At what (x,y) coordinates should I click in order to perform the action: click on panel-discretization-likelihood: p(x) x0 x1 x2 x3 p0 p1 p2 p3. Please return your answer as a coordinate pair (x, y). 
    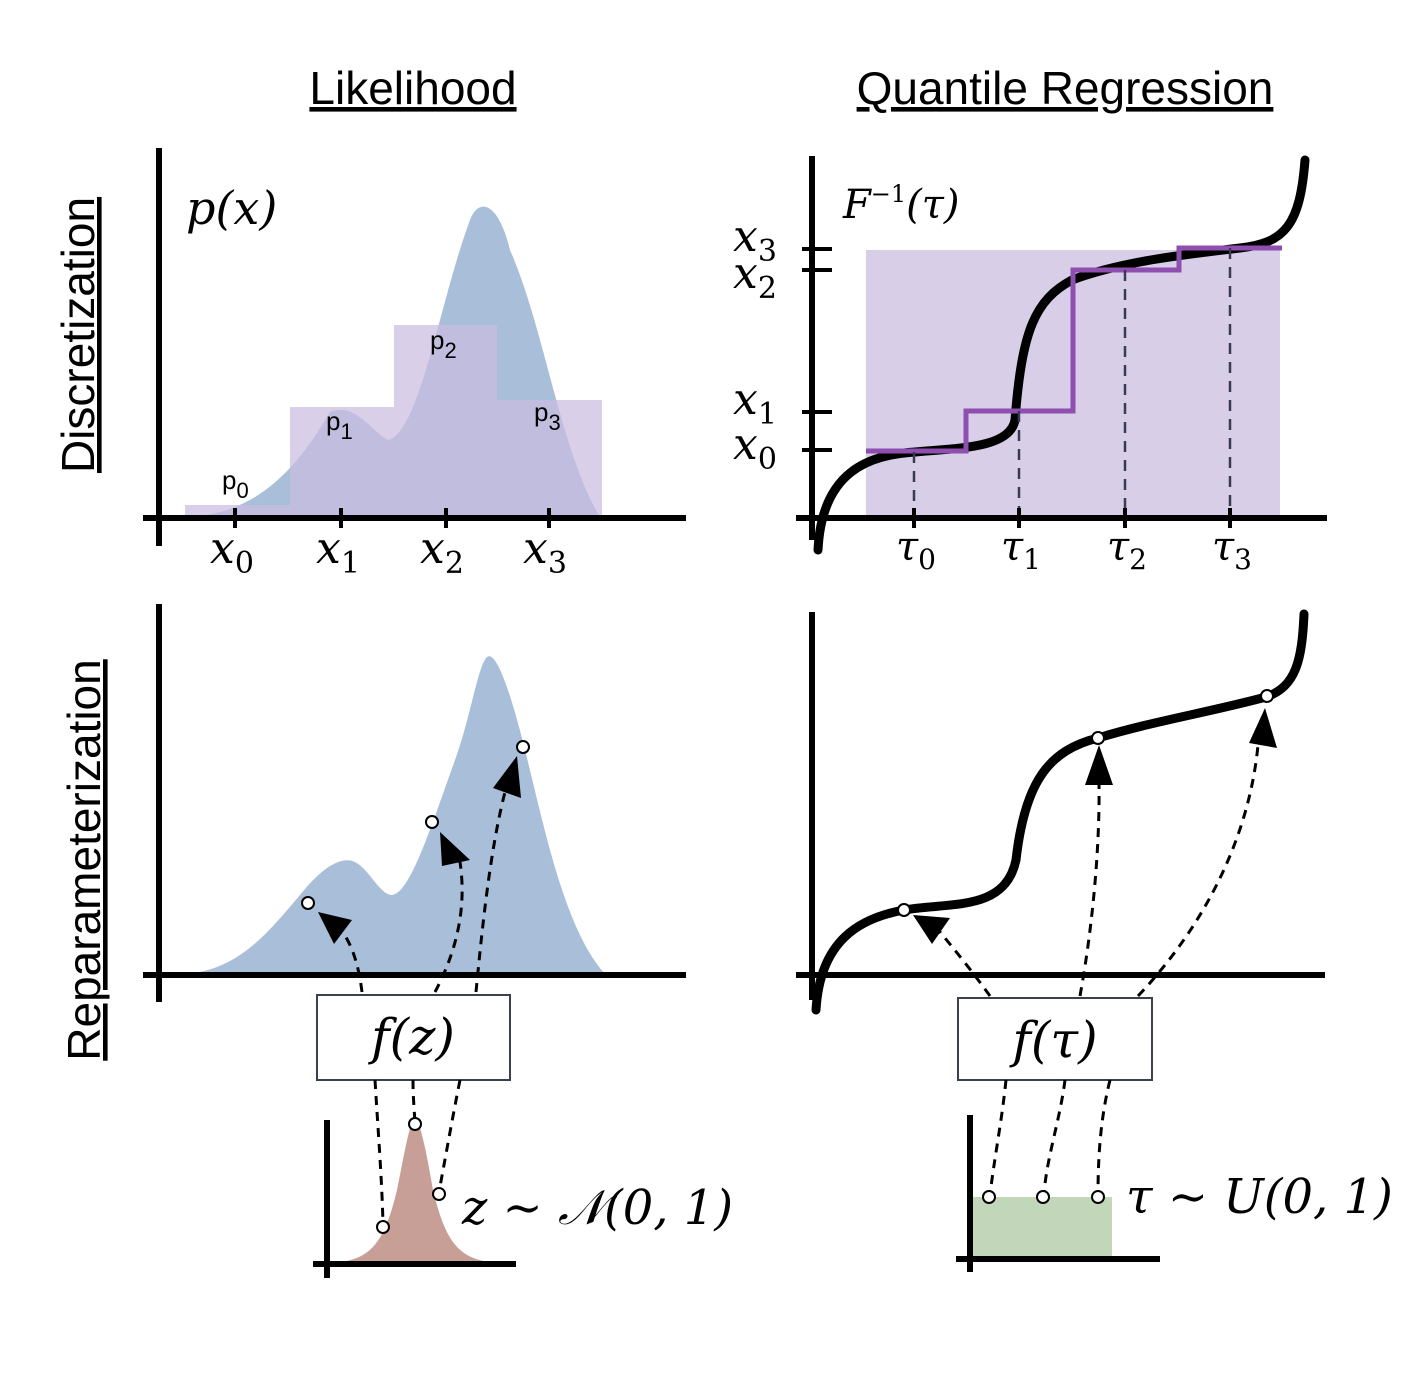
    Looking at the image, I should click on (414, 364).